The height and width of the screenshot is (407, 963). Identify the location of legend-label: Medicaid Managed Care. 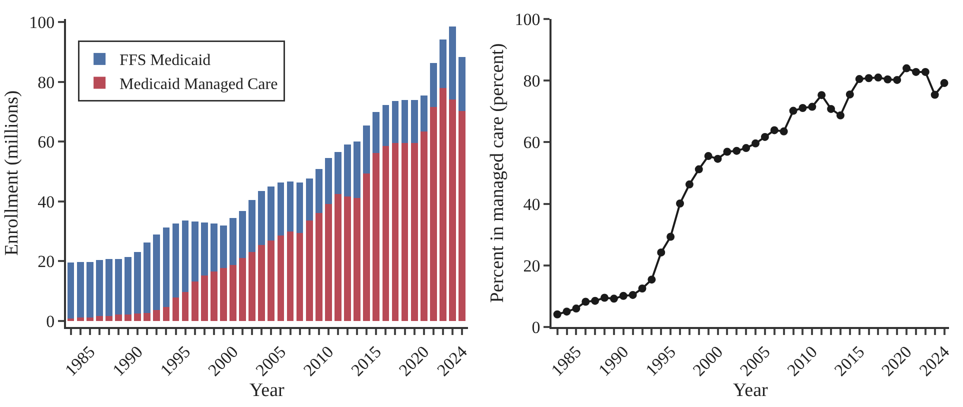
(199, 84).